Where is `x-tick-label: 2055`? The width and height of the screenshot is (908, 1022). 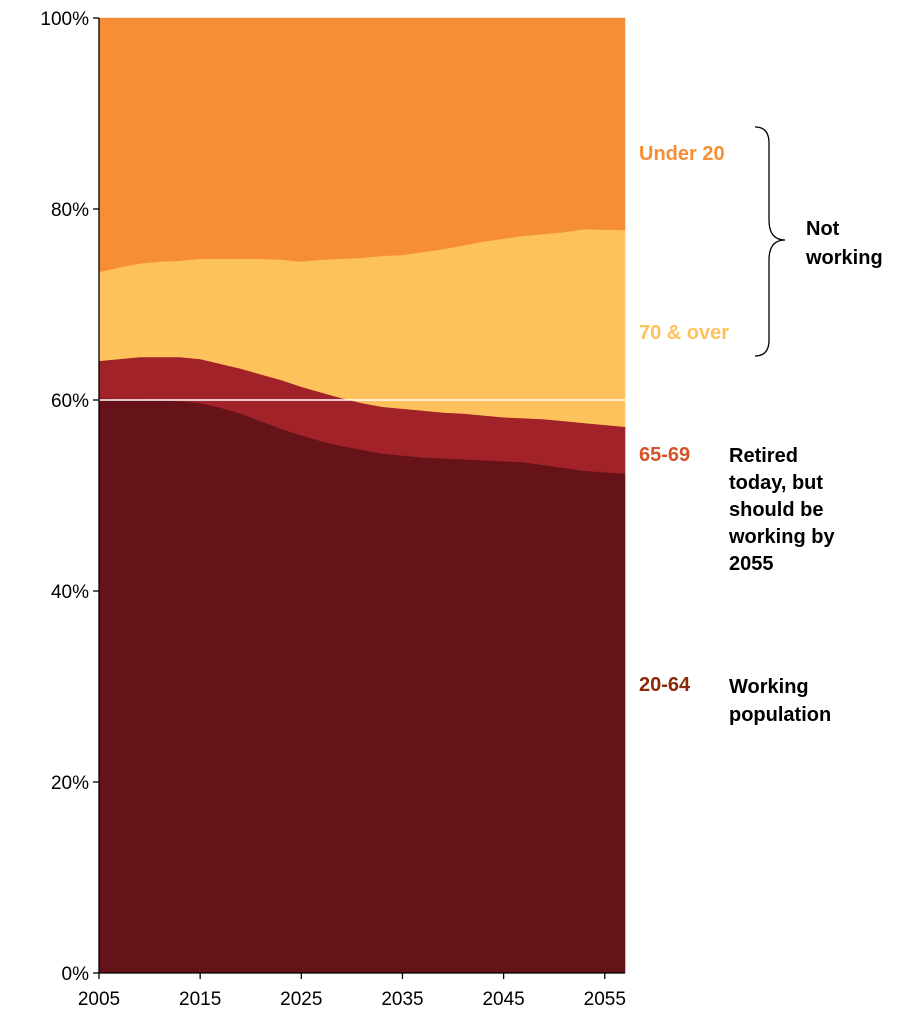 x-tick-label: 2055 is located at coordinates (605, 999).